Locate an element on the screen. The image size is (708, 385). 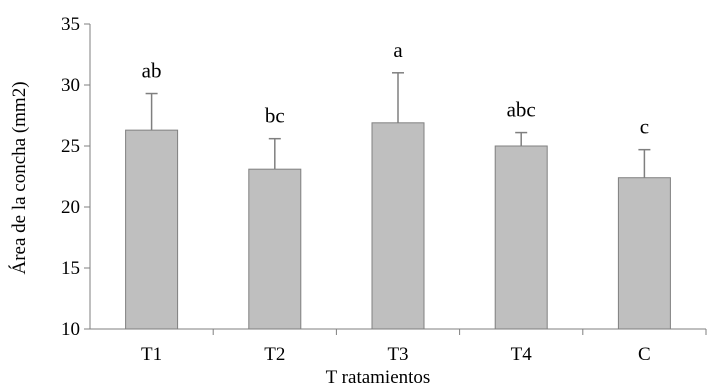
y-tick-label: 30 is located at coordinates (70, 85).